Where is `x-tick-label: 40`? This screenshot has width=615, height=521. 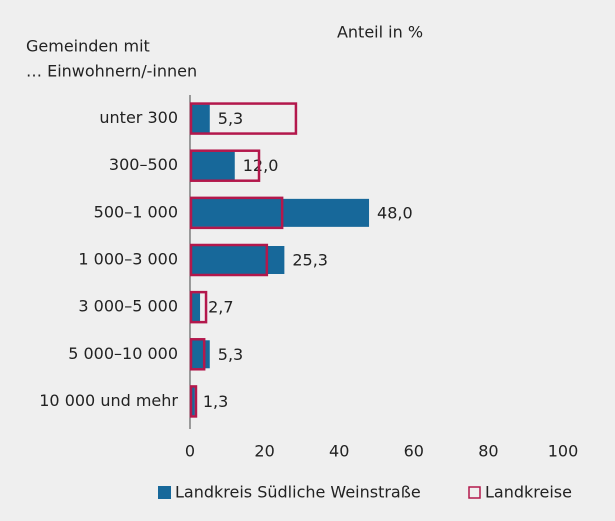
x-tick-label: 40 is located at coordinates (339, 451).